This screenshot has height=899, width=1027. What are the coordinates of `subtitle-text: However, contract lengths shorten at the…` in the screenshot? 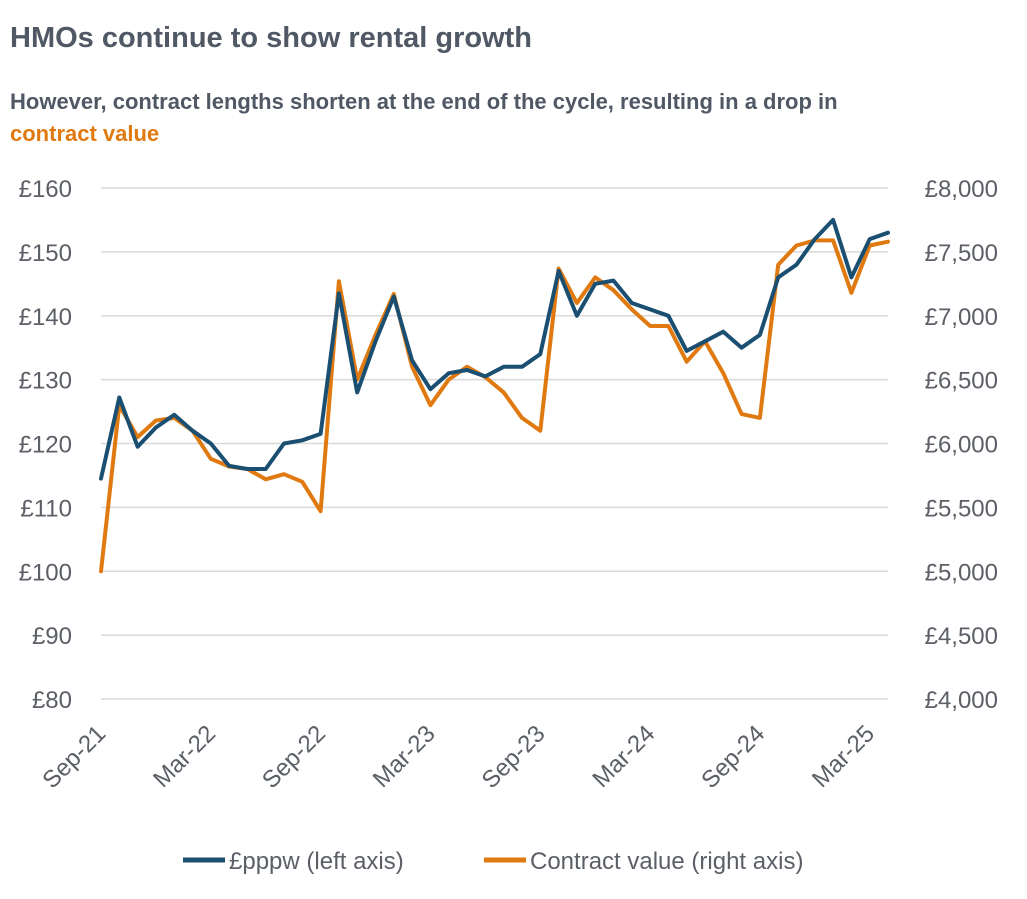 It's located at (424, 101).